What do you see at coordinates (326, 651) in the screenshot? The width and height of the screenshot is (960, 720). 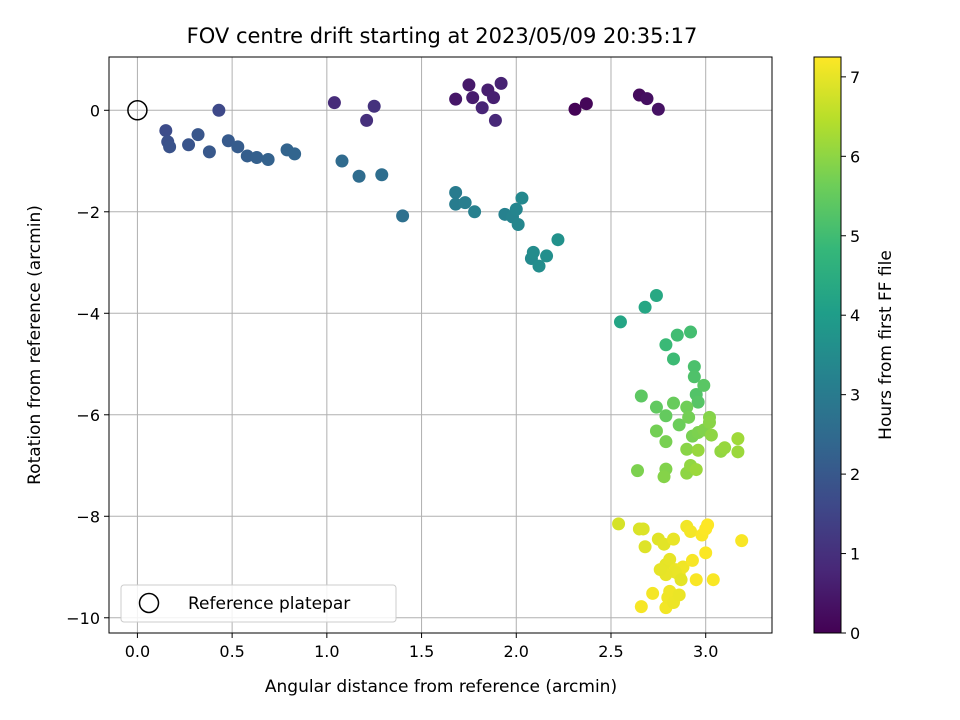 I see `x-tick-label: 1.0` at bounding box center [326, 651].